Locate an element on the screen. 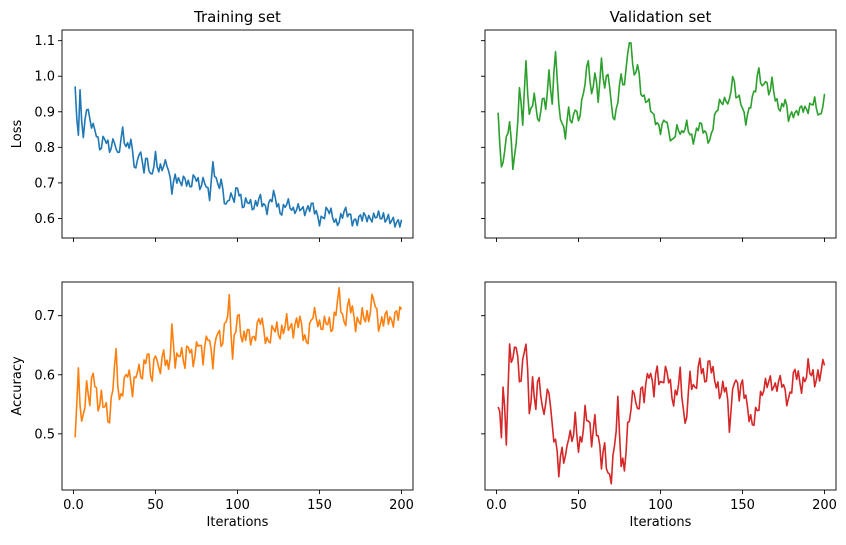 Image resolution: width=846 pixels, height=545 pixels. subplot-title: Training set is located at coordinates (237, 17).